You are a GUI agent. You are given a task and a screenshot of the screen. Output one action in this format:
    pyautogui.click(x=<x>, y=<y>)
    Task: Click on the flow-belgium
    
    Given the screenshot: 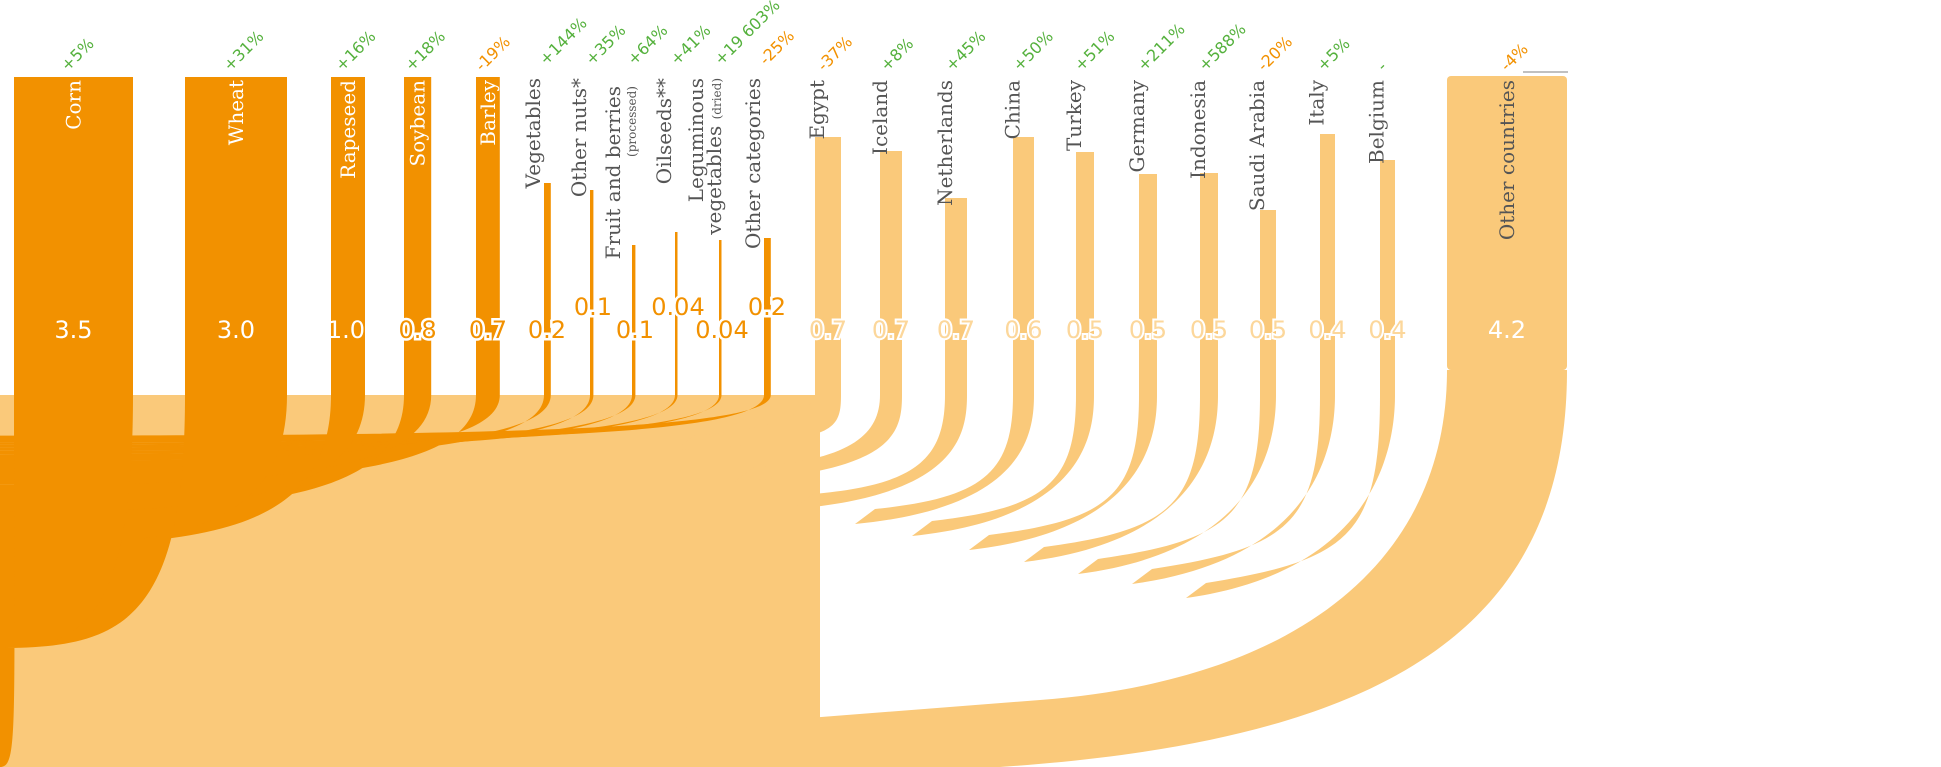 What is the action you would take?
    pyautogui.click(x=1290, y=496)
    